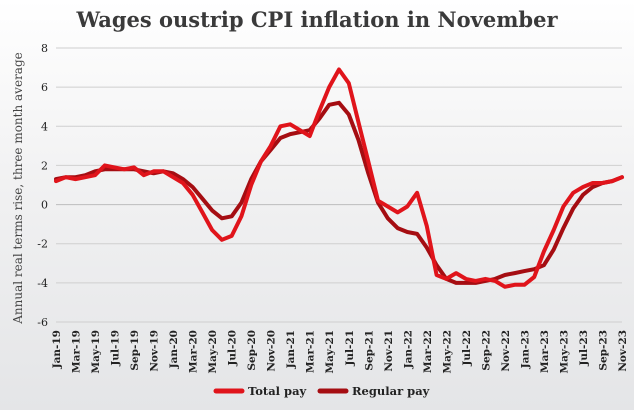  What do you see at coordinates (369, 350) in the screenshot?
I see `x-tick-label: Sep-21` at bounding box center [369, 350].